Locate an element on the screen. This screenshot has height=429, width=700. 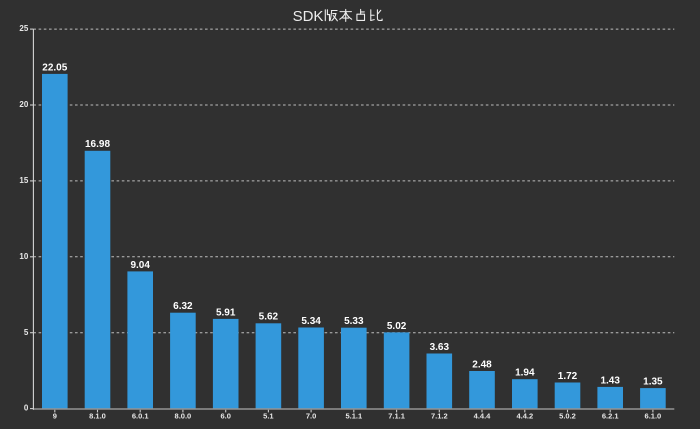
svg-text: 10 is located at coordinates (23, 256).